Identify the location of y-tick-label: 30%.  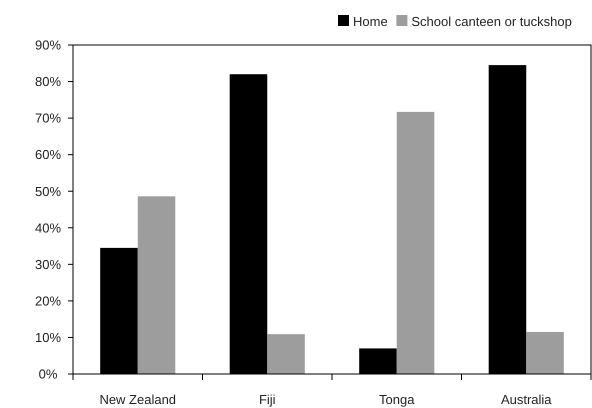
(48, 264).